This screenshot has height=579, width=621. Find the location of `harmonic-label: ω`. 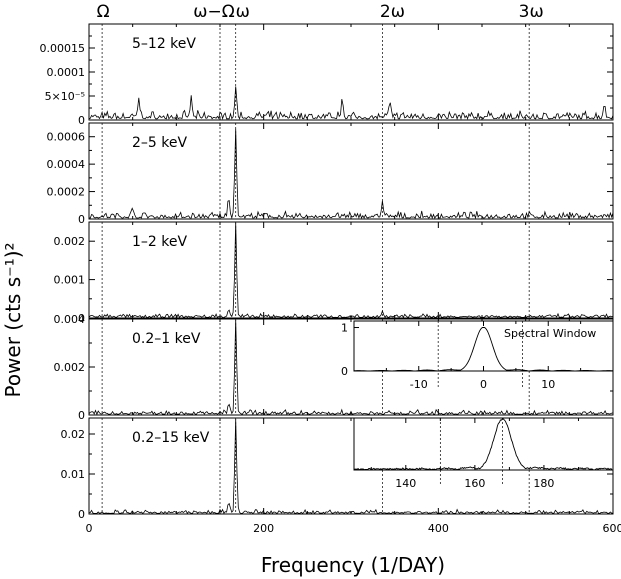

harmonic-label: ω is located at coordinates (243, 12).